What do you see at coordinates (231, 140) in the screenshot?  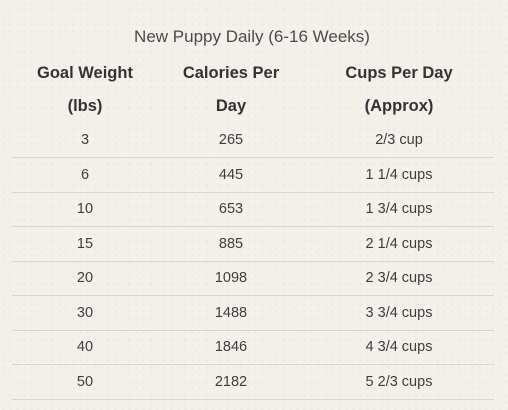 I see `cell-calories: 265` at bounding box center [231, 140].